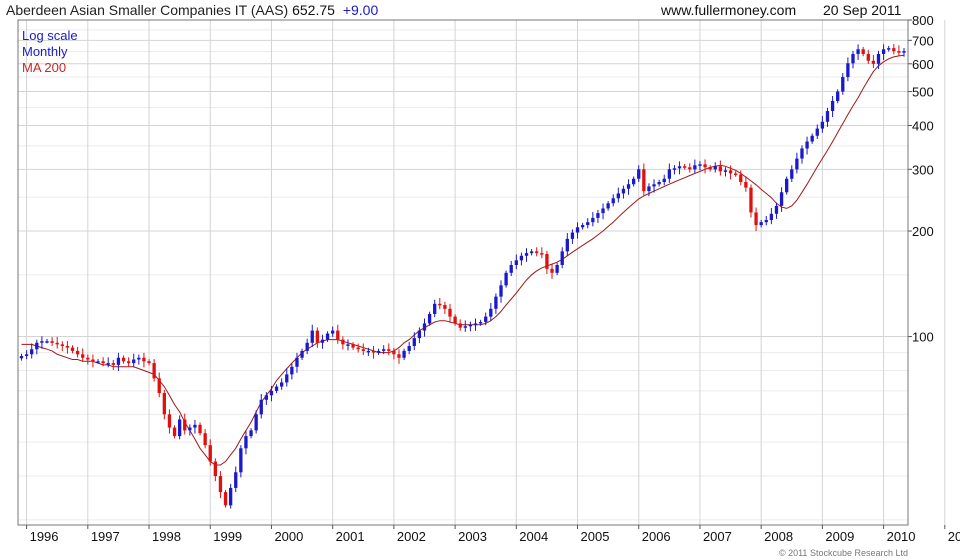  What do you see at coordinates (288, 536) in the screenshot?
I see `x-tick-label: 2000` at bounding box center [288, 536].